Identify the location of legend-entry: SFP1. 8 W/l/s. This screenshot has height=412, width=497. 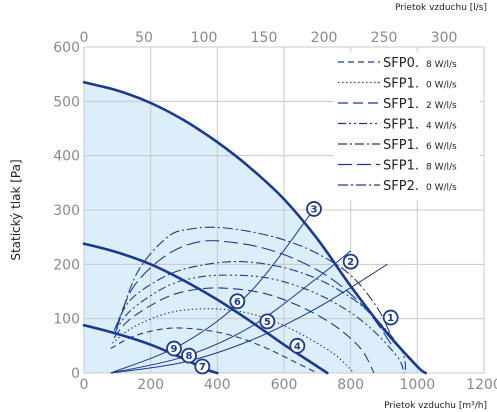
(397, 166).